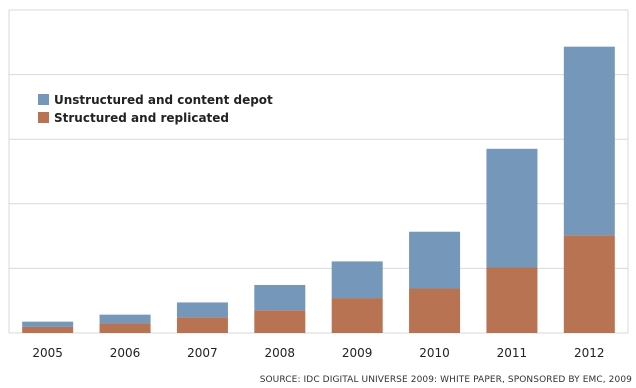 The image size is (636, 388). Describe the element at coordinates (589, 284) in the screenshot. I see `bar-2012-structured` at that location.